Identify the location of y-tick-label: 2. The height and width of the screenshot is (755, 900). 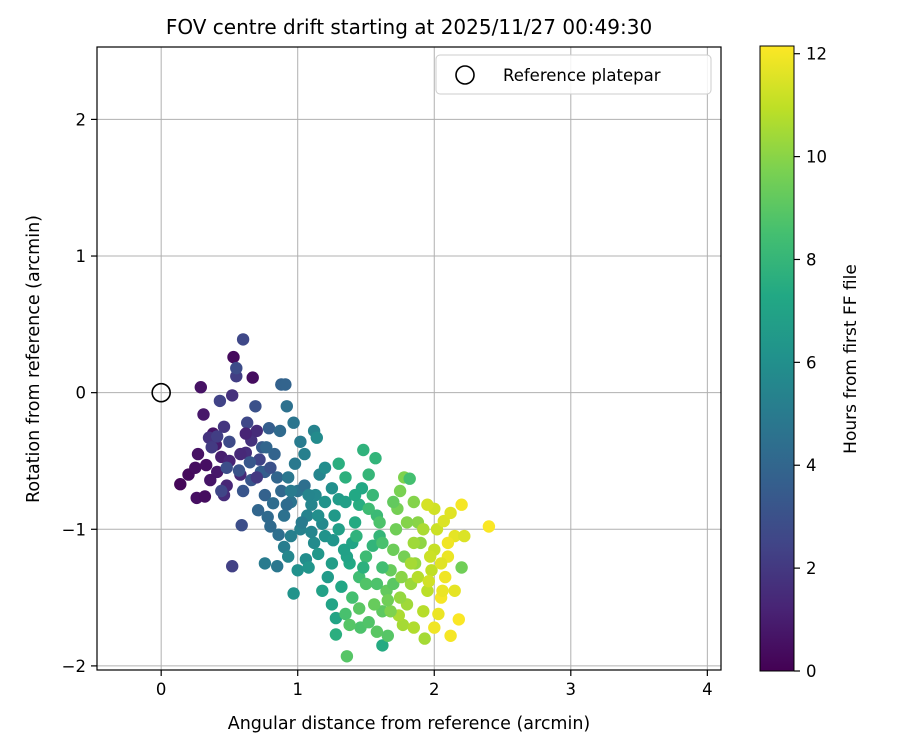
(81, 119).